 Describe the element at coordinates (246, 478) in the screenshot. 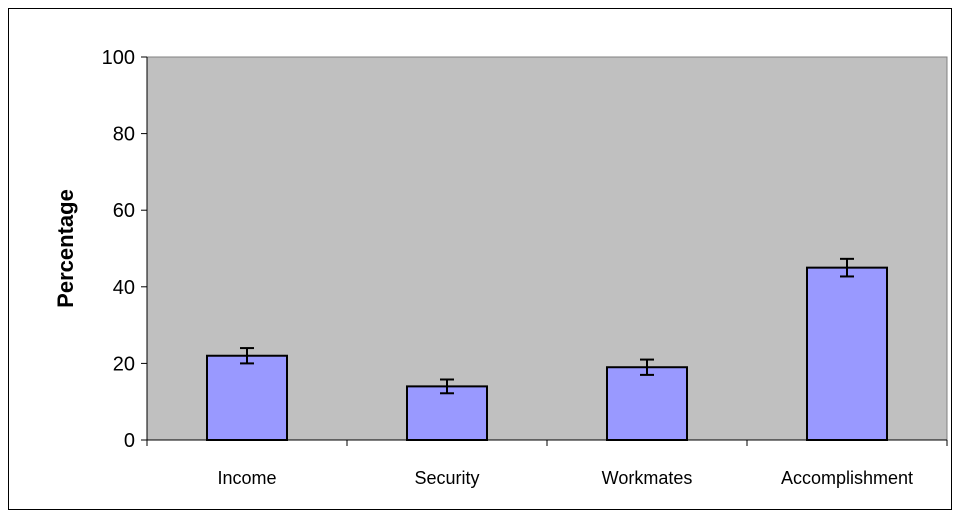

I see `x-tick-label: Income` at that location.